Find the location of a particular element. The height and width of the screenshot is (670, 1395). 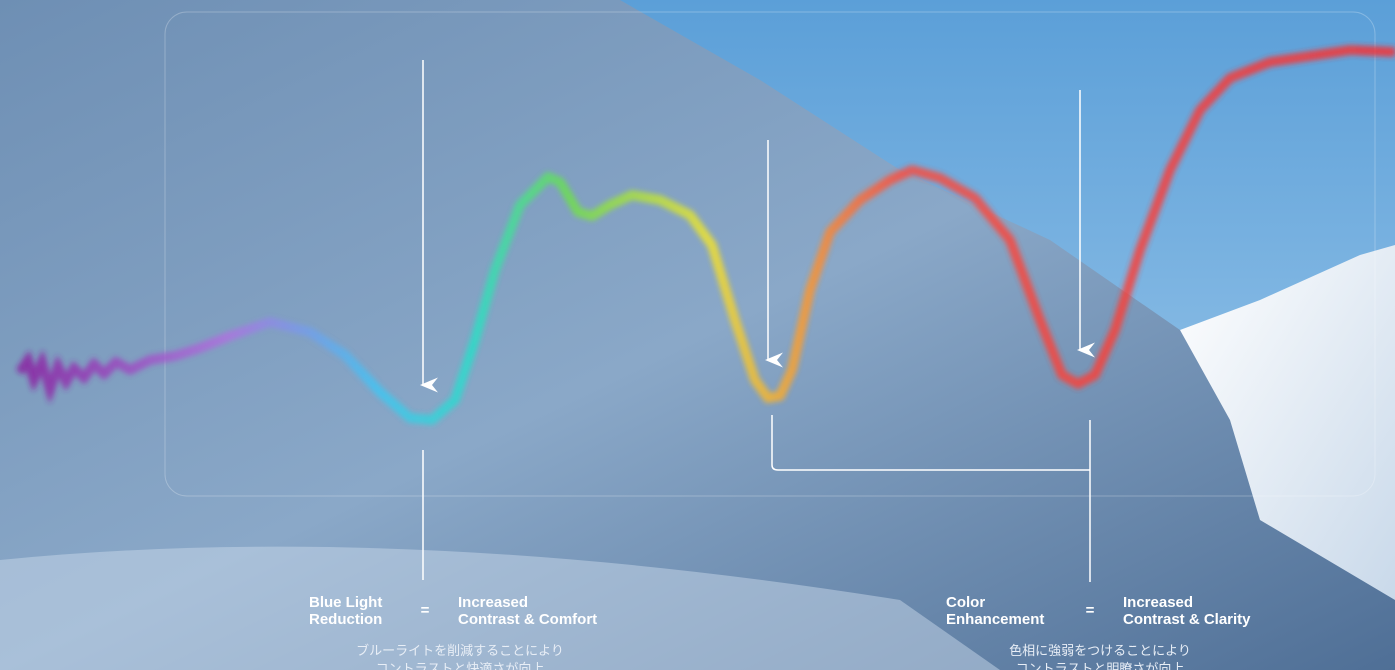

label: Color is located at coordinates (965, 602).